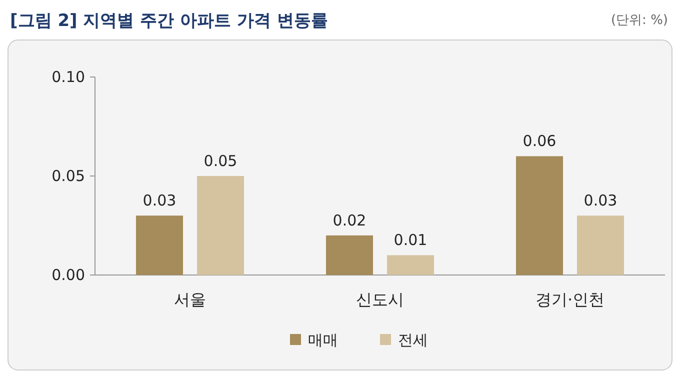  What do you see at coordinates (539, 141) in the screenshot?
I see `data-label: 0.06` at bounding box center [539, 141].